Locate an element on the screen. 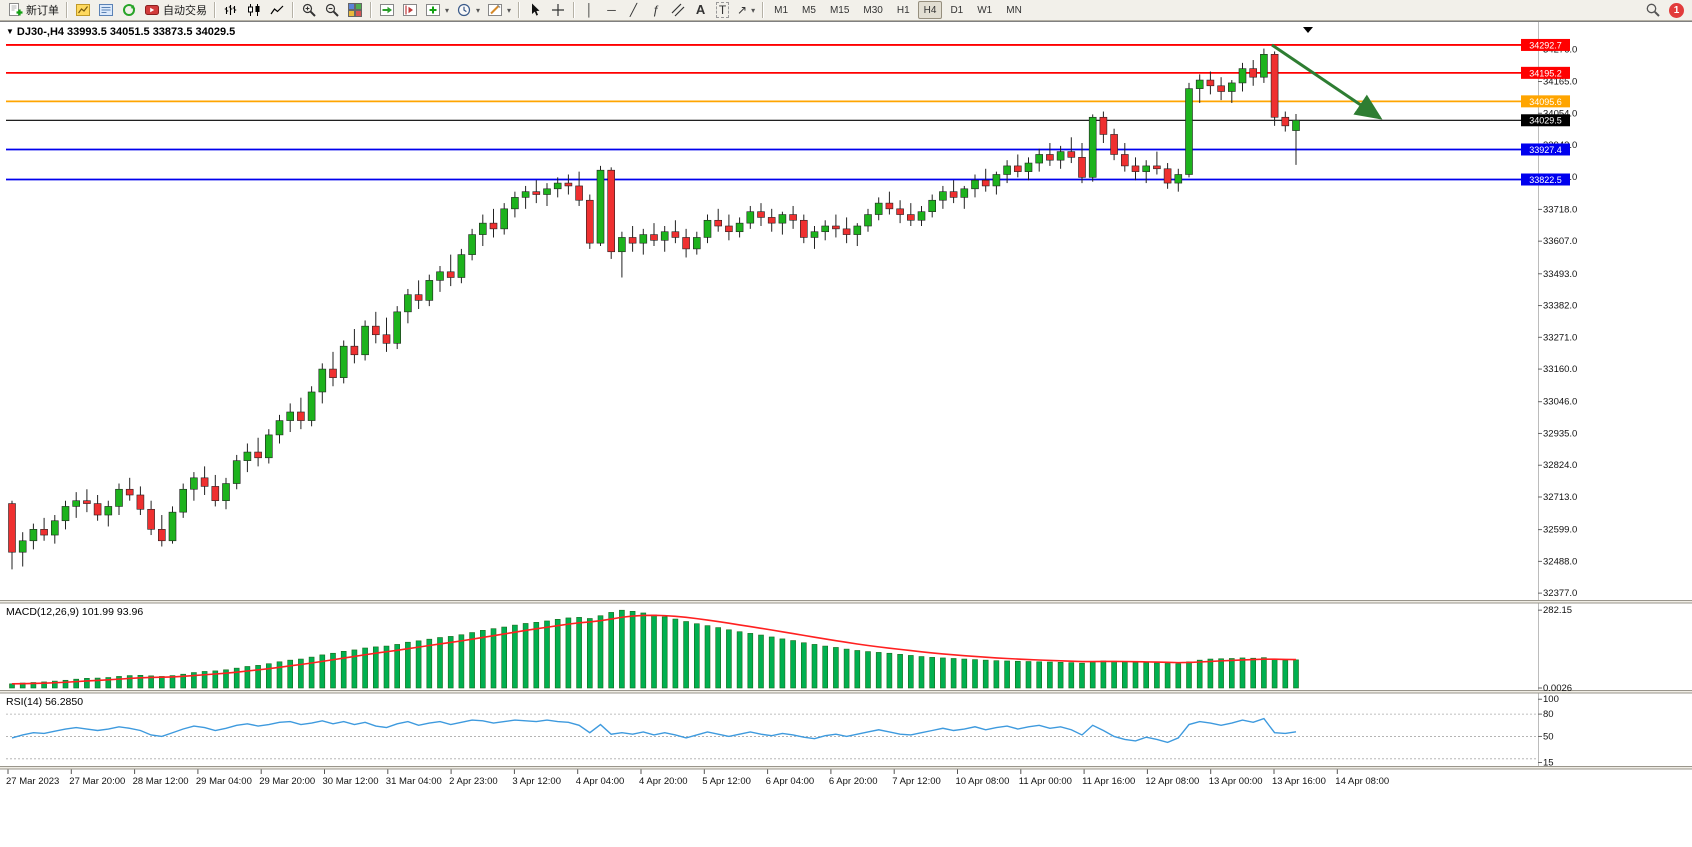 Image resolution: width=1692 pixels, height=847 pixels. timeframe-group: M1 M5 M15 M30 H1 H4 D1 W1 MN is located at coordinates (898, 10).